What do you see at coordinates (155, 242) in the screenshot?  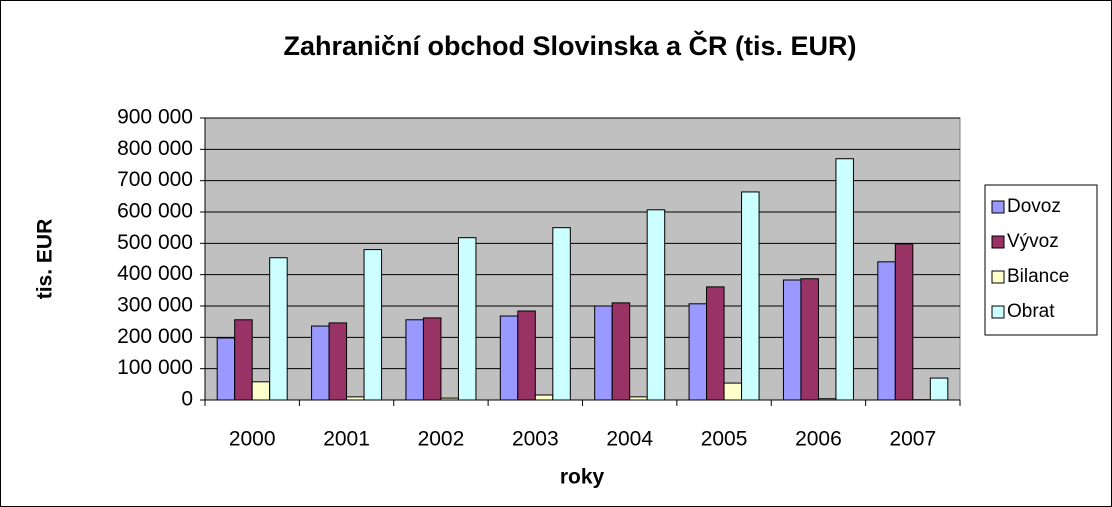 I see `y-tick-label: 500 000` at bounding box center [155, 242].